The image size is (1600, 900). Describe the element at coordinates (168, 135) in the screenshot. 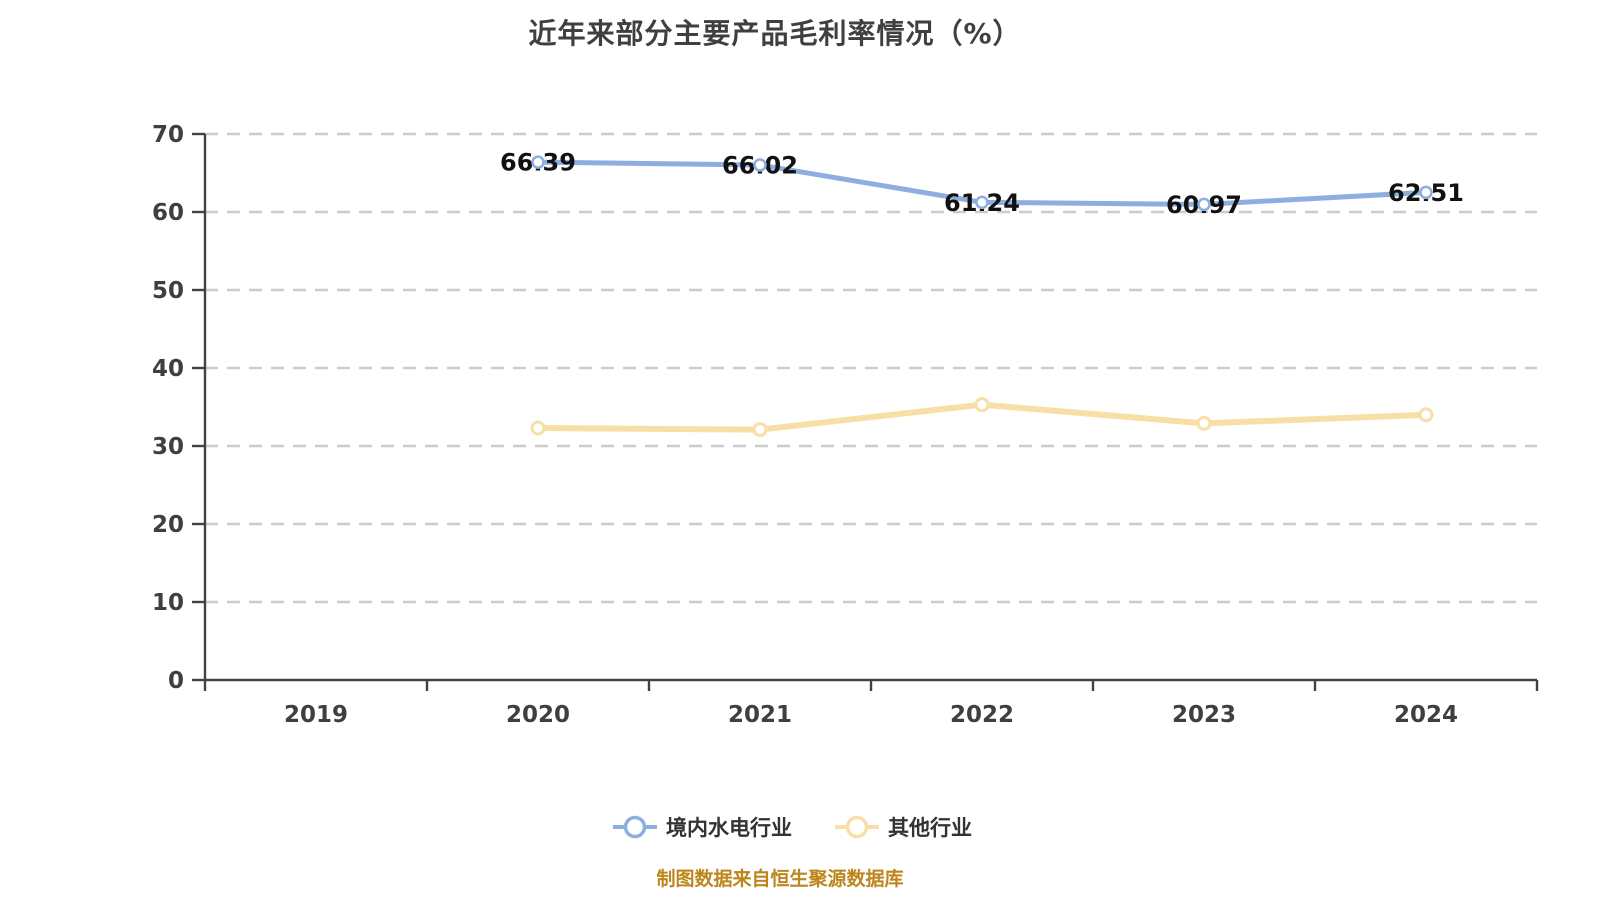

I see `y-tick-label-70: 70` at that location.